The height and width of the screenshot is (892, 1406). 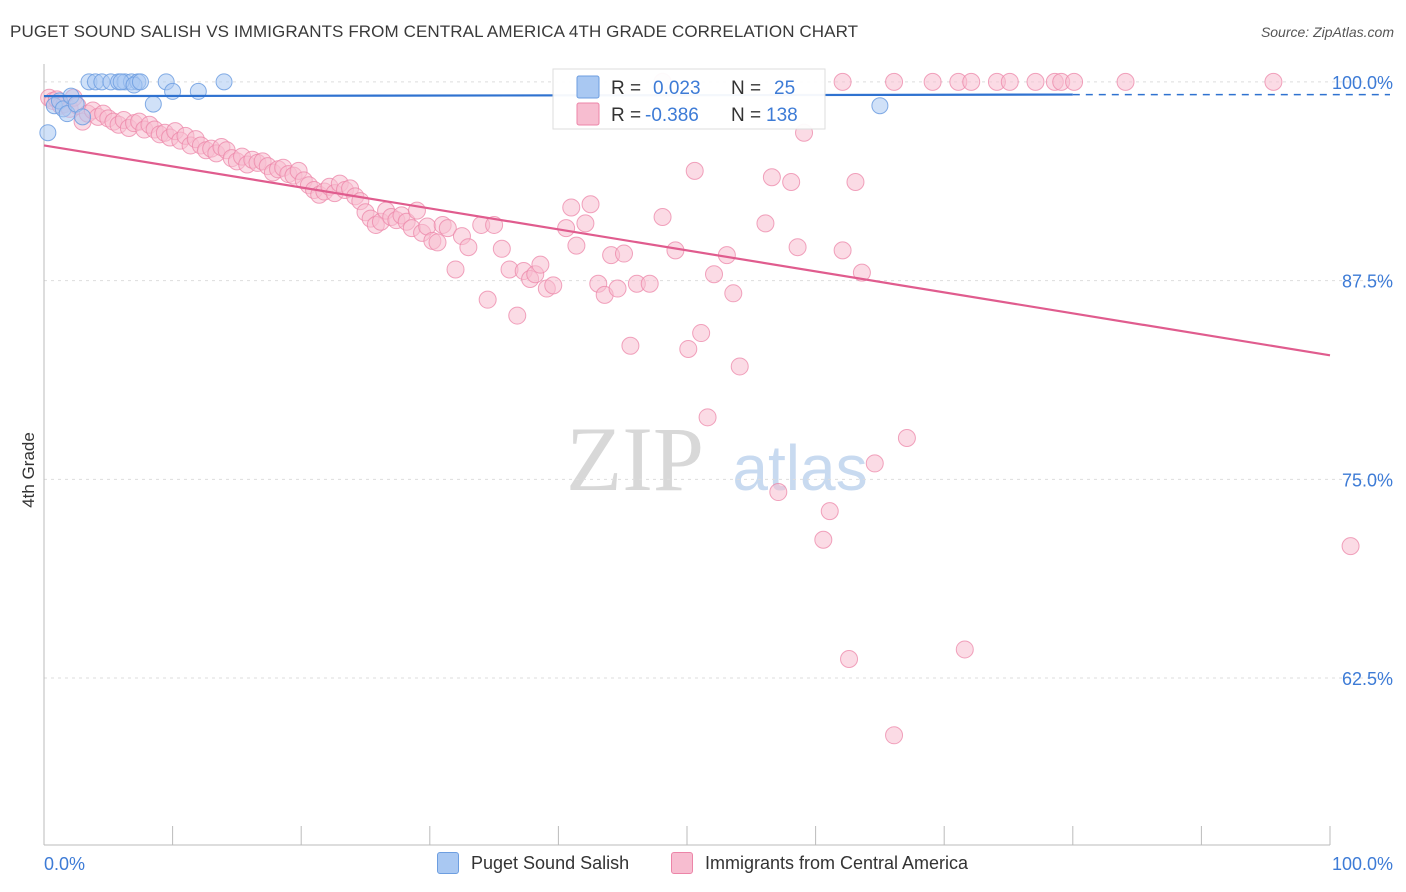 I want to click on stats-n-value: 138, so click(x=782, y=115).